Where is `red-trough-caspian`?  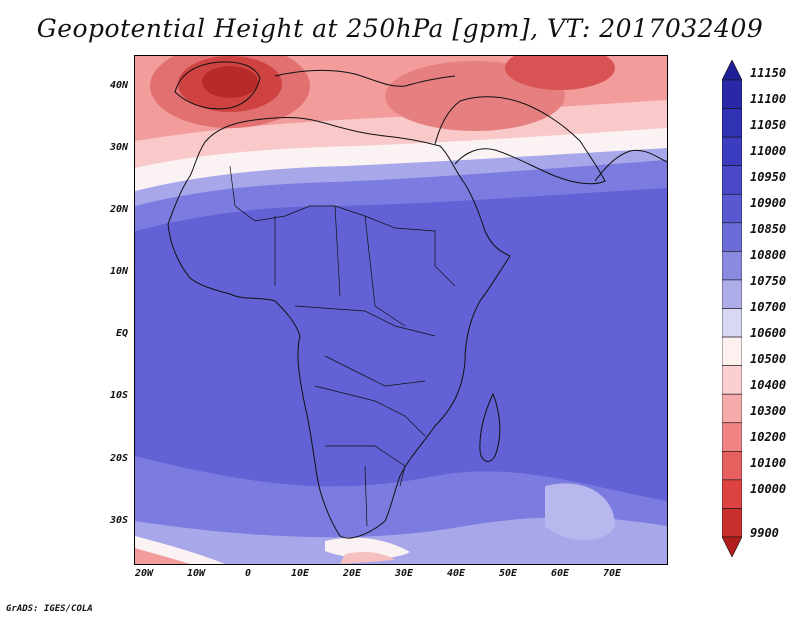 red-trough-caspian is located at coordinates (560, 73).